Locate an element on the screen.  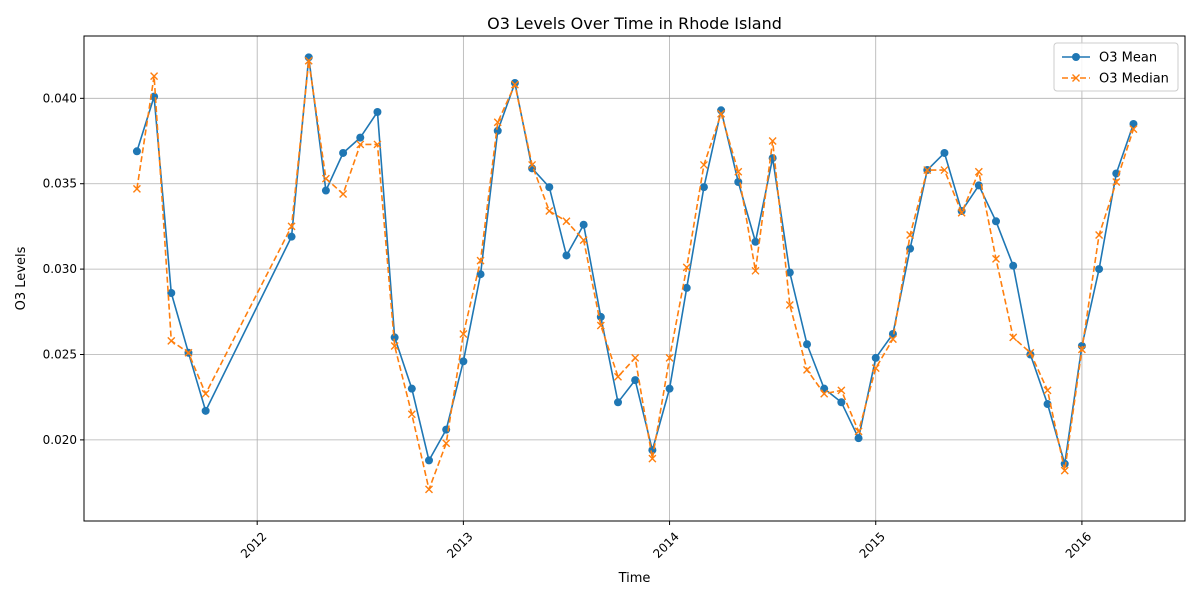
legend-items: O3 Mean O3 Median is located at coordinates (1115, 69).